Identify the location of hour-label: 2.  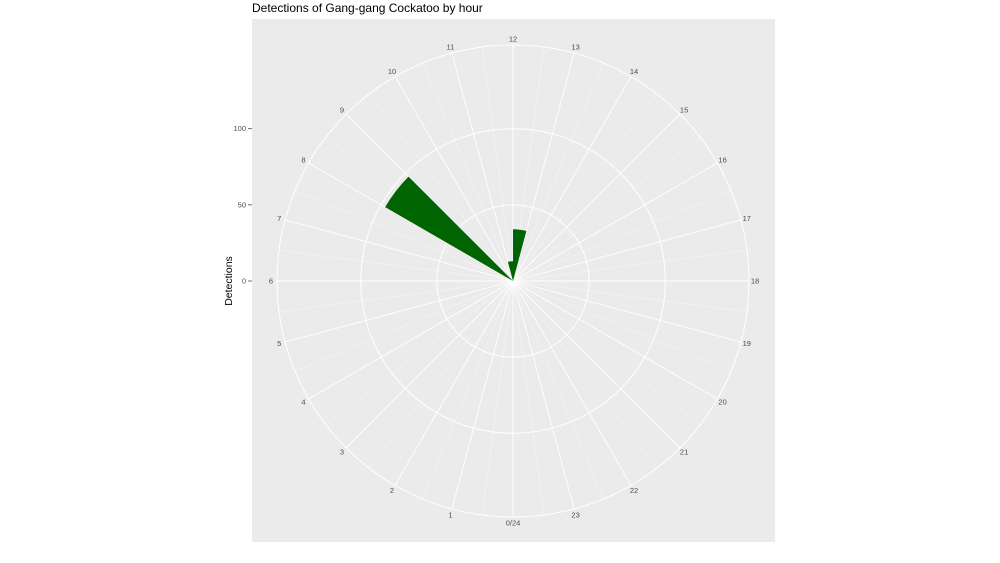
(392, 490).